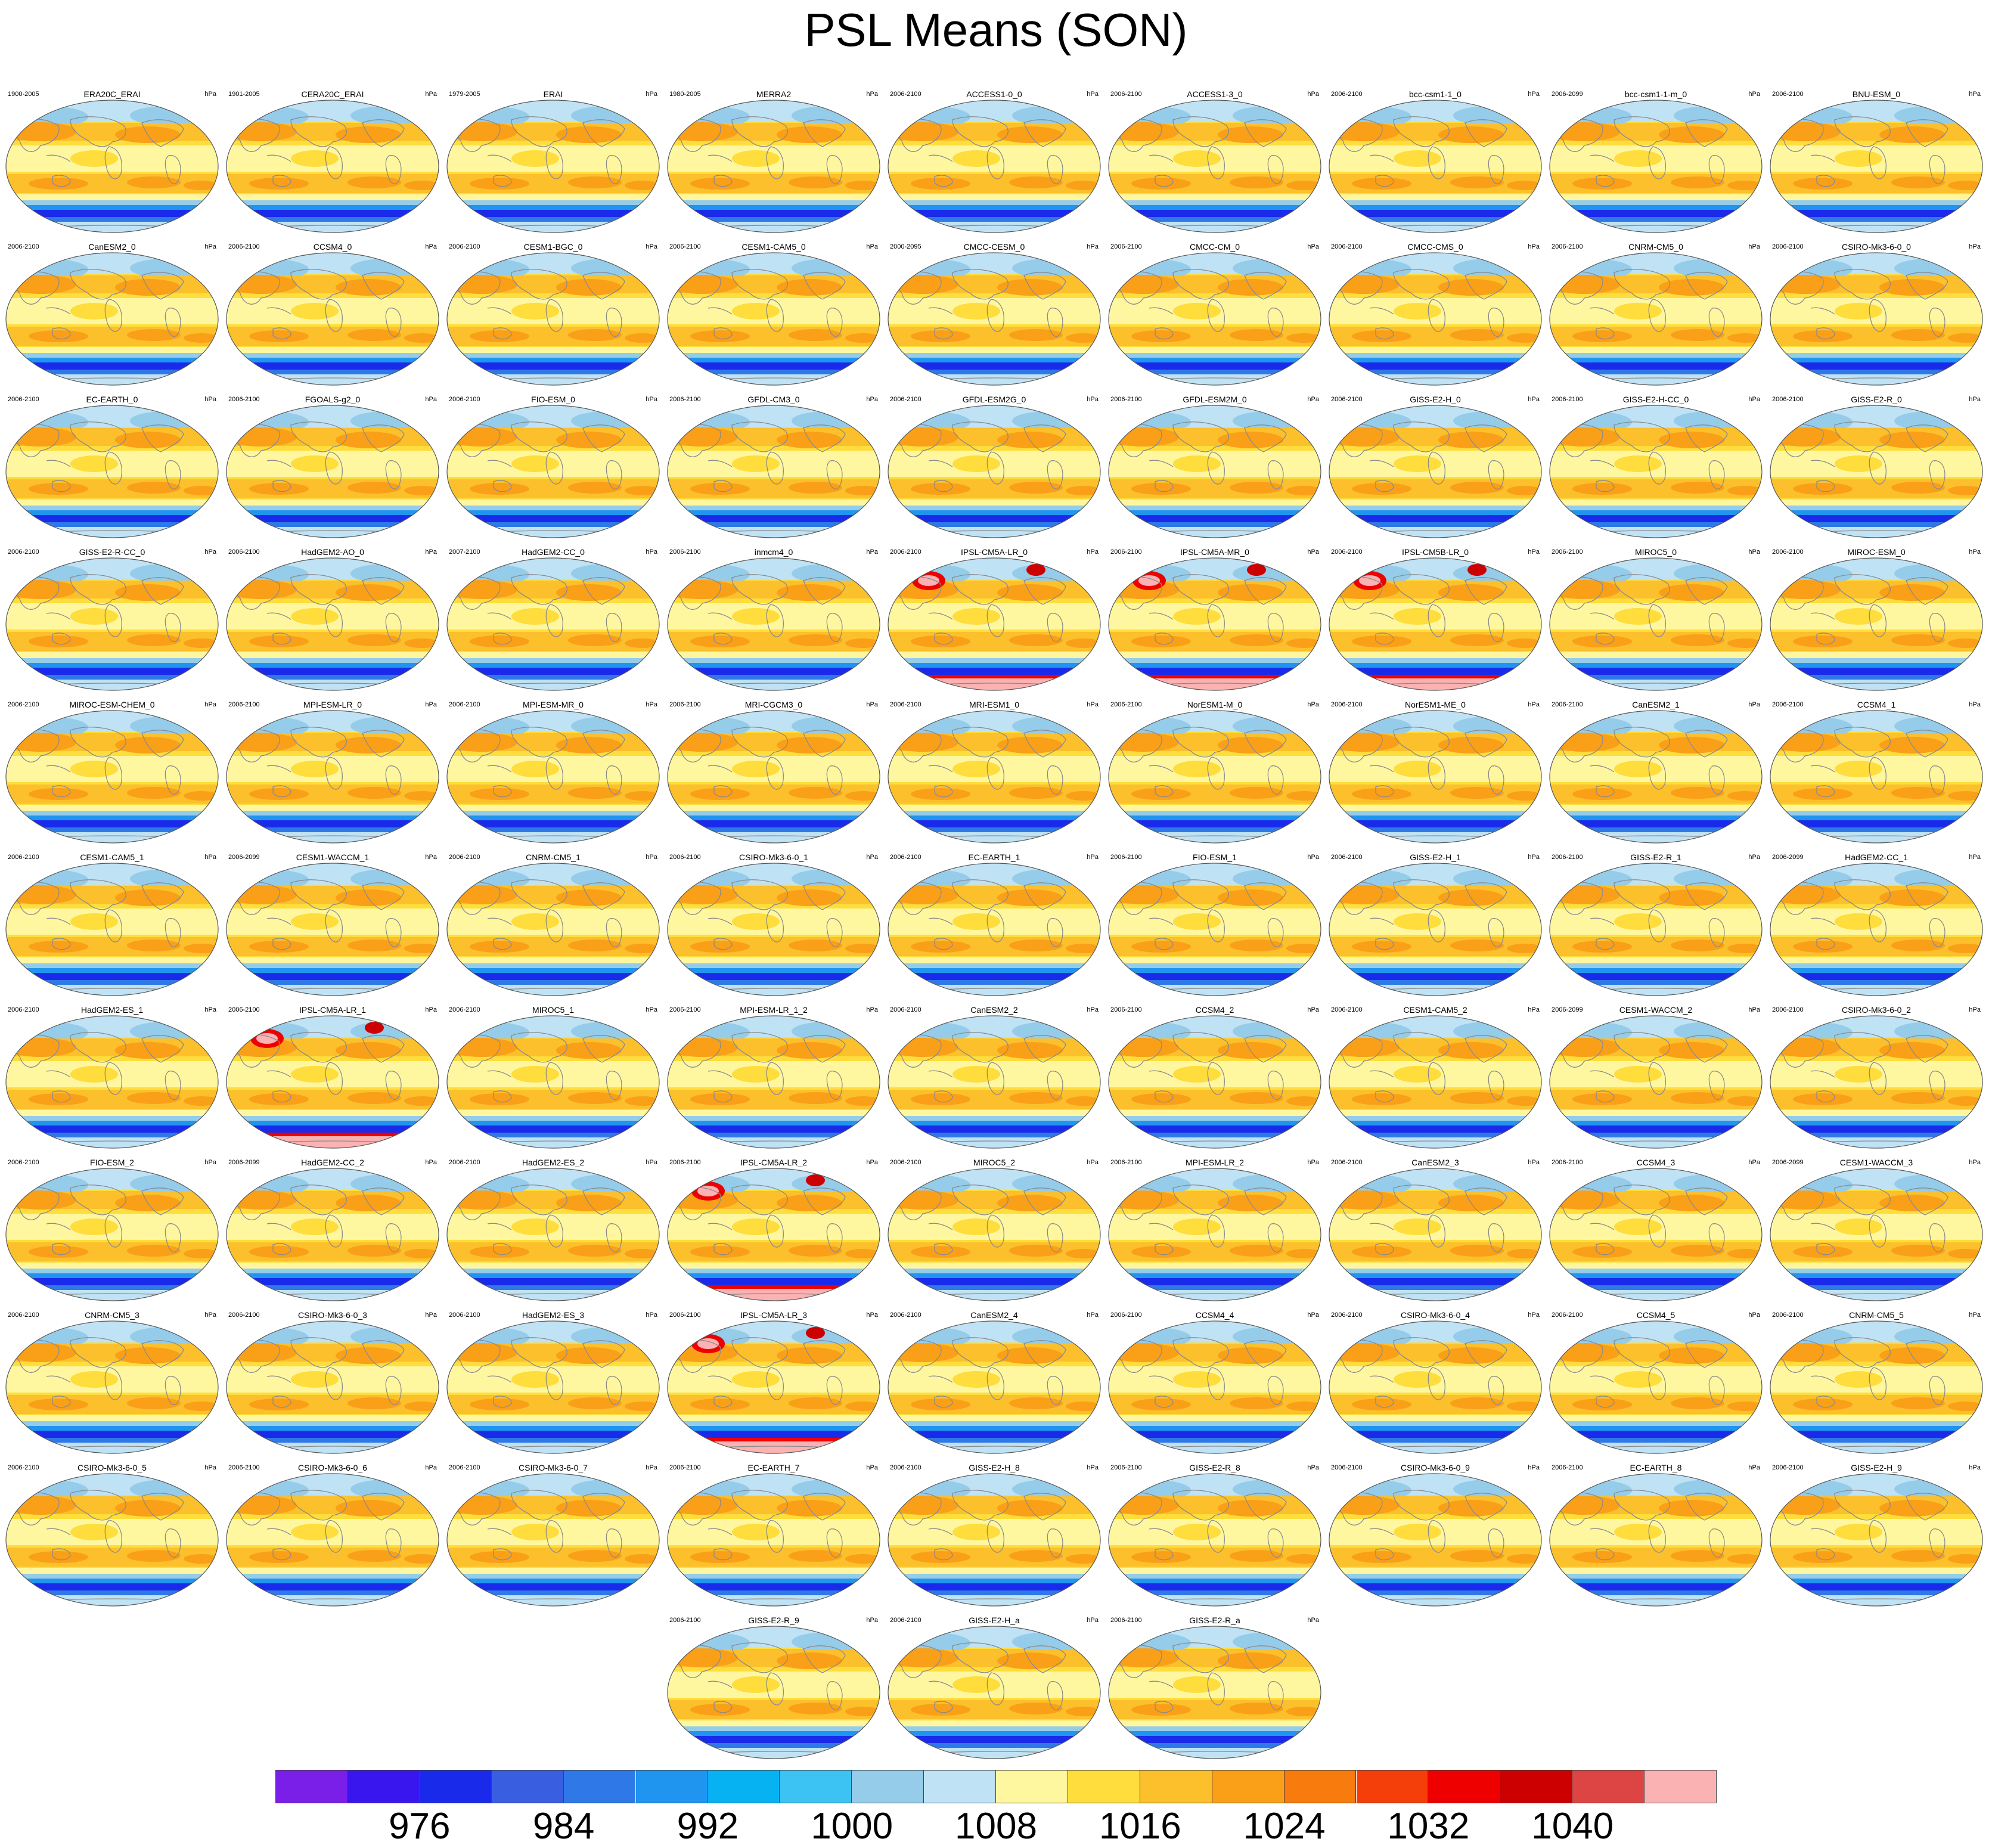 This screenshot has width=1992, height=1848. I want to click on map-panel: 2006-2100 CSIRO-Mk3-6-0_4 hPa, so click(1435, 1383).